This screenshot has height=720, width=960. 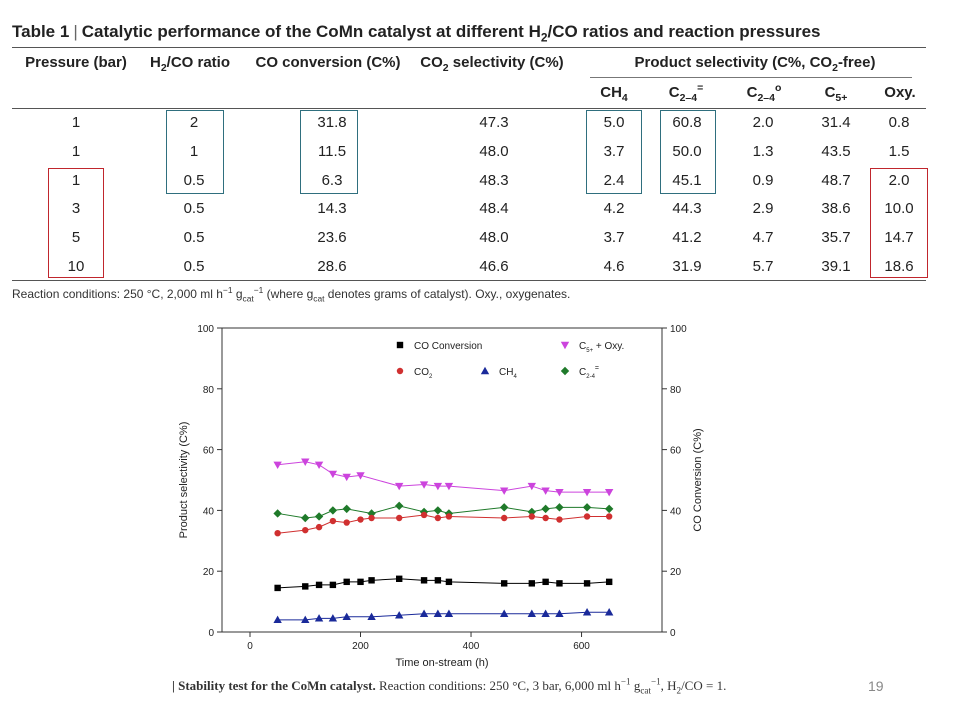 I want to click on cell-oxy: 10.0, so click(x=899, y=209).